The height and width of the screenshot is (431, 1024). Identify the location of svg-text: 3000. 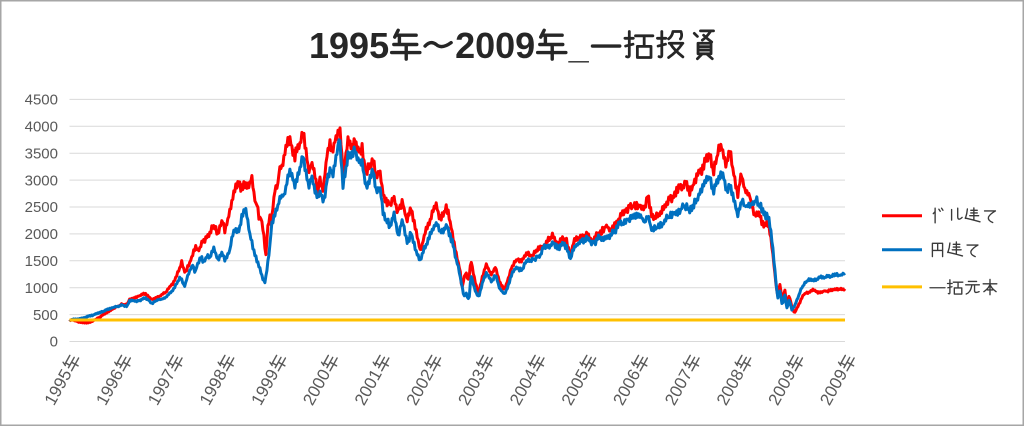
(41, 180).